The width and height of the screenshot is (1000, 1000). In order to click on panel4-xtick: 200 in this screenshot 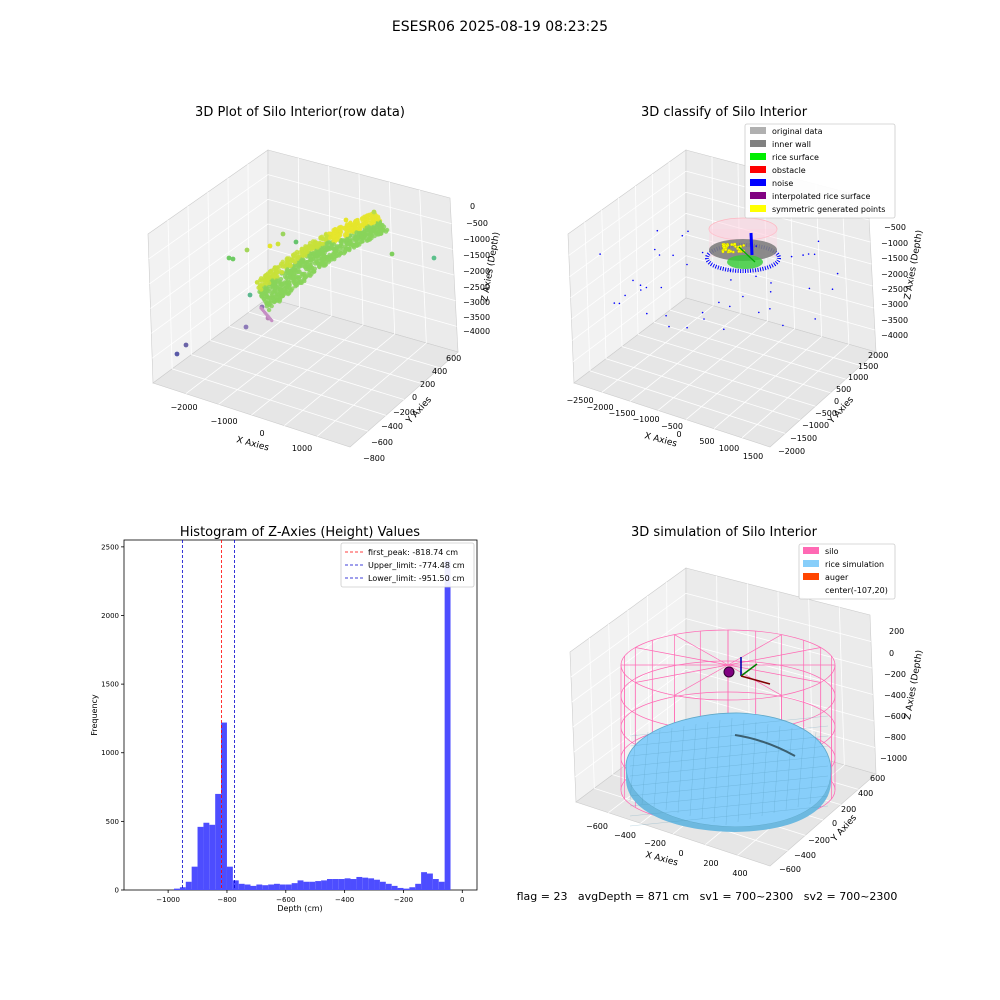, I will do `click(710, 863)`.